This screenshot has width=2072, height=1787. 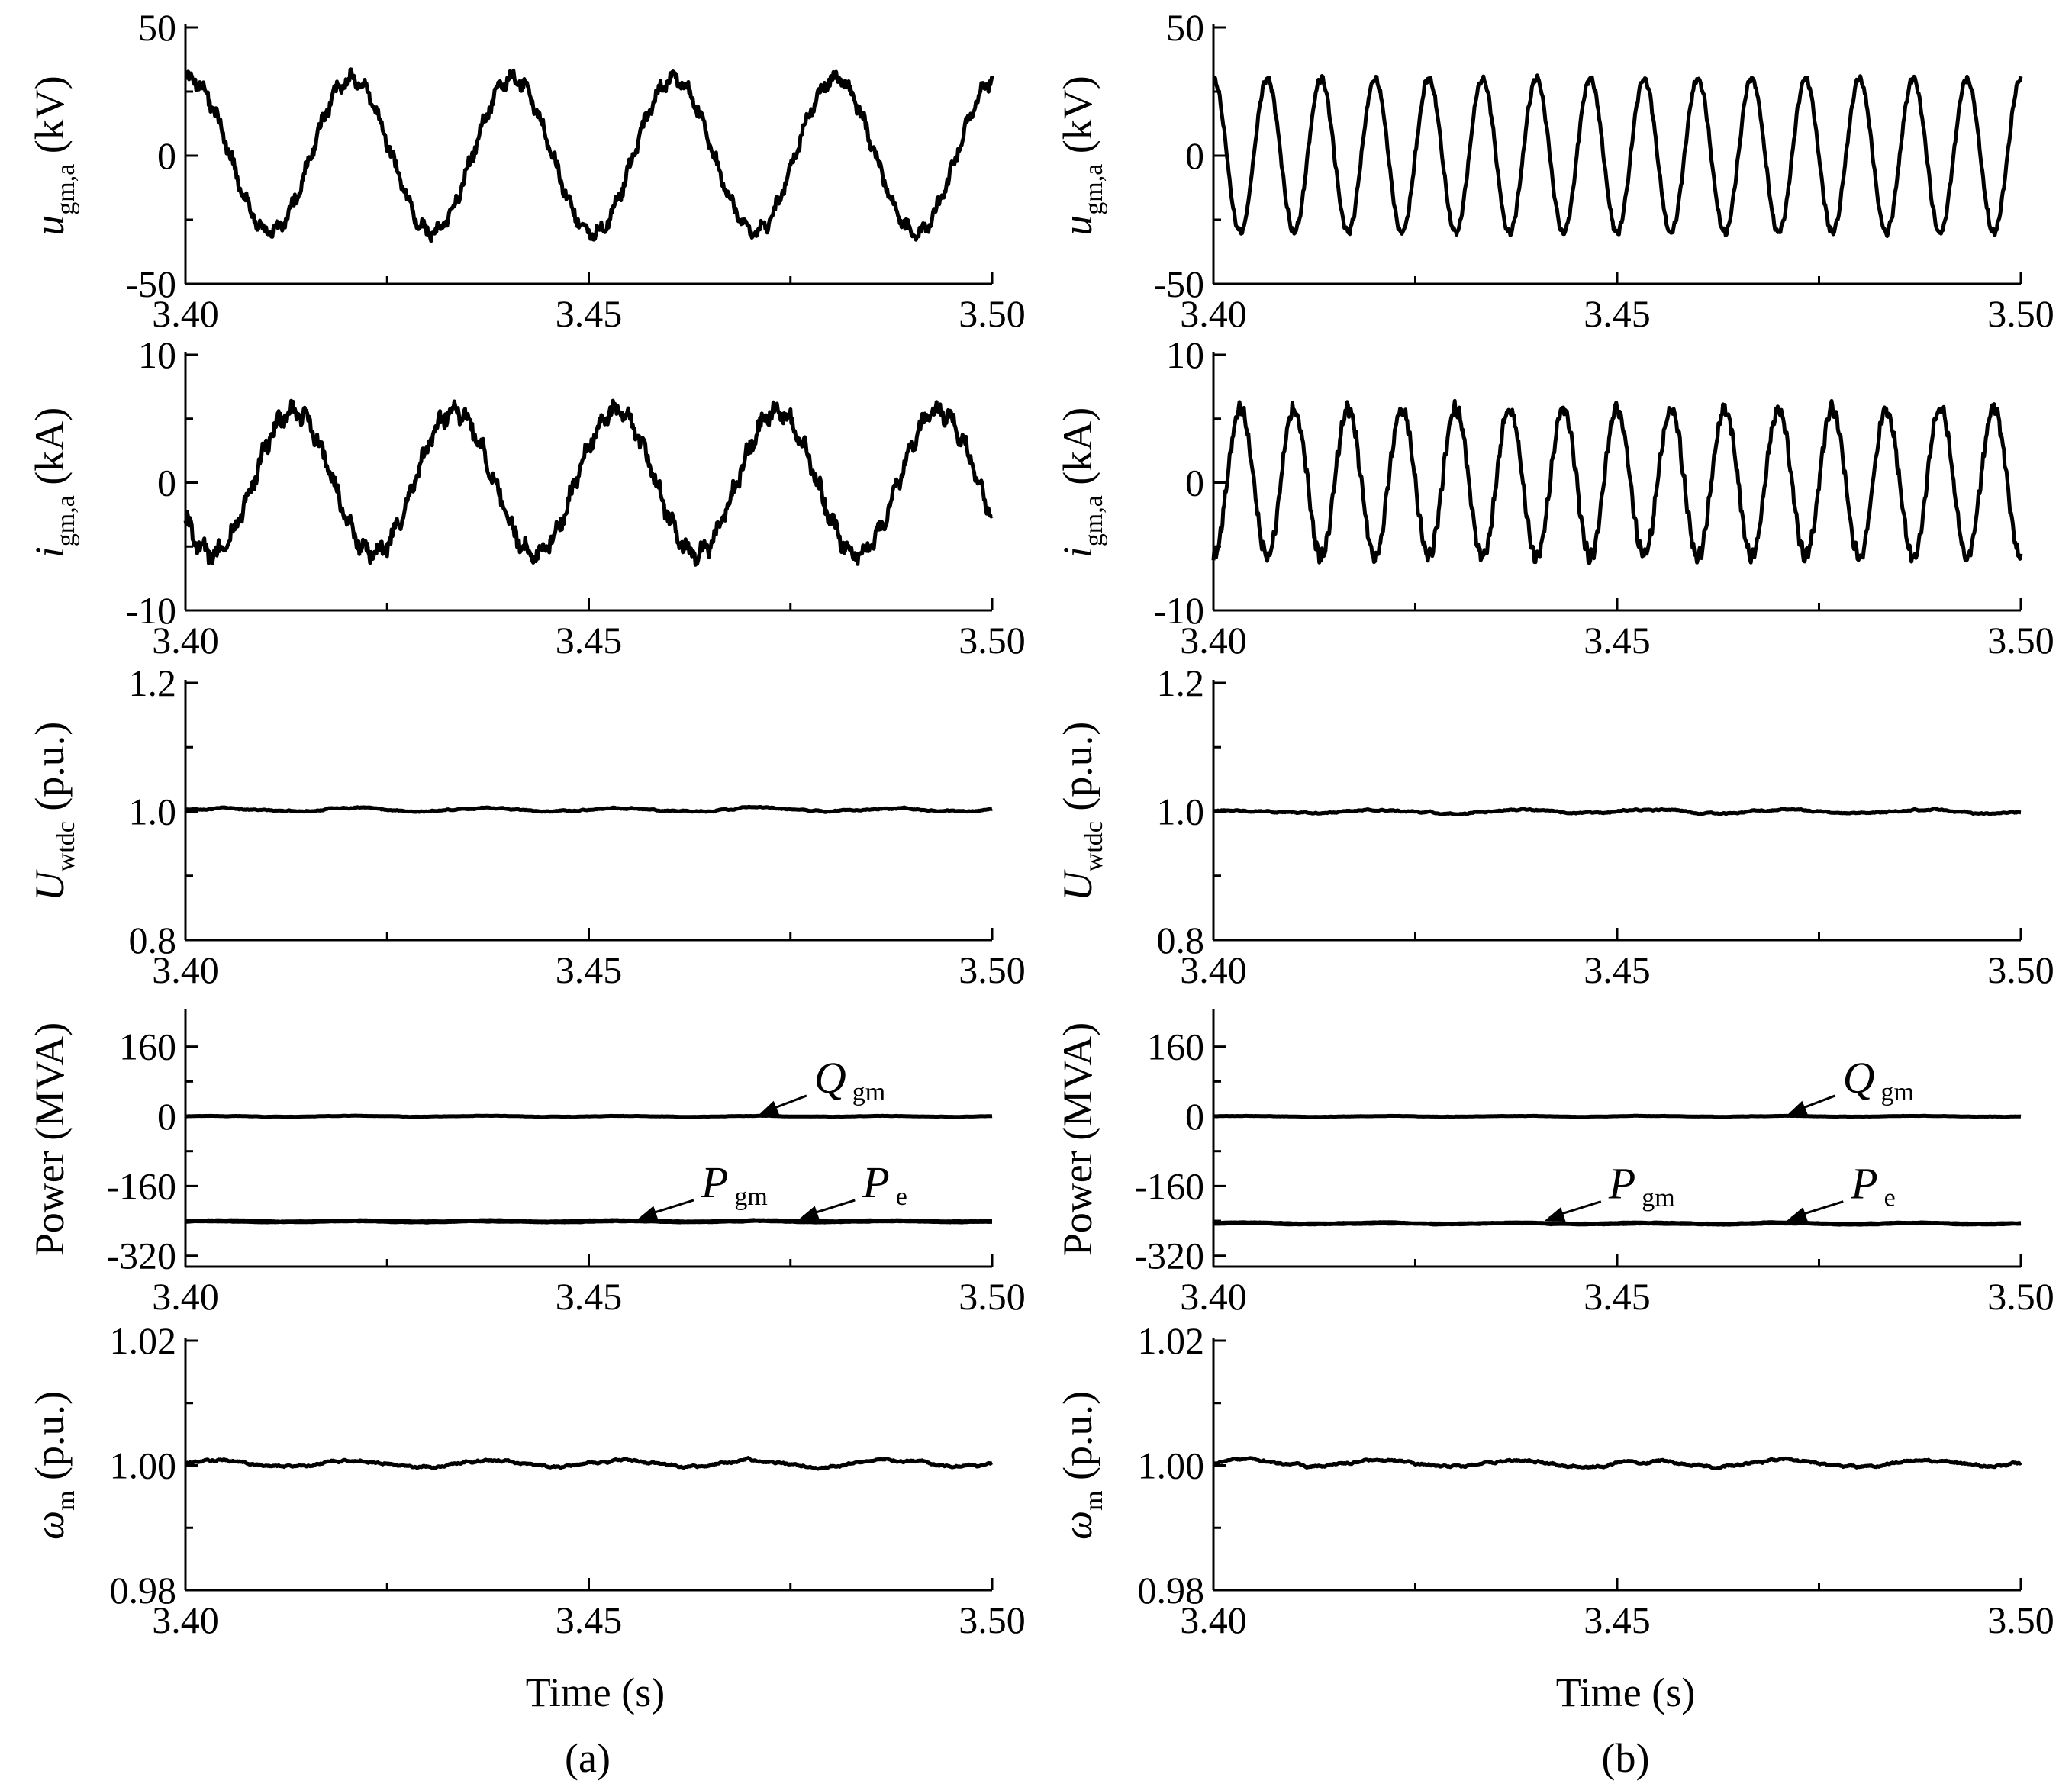 I want to click on y-axis-title: Power (MVA), so click(x=50, y=1139).